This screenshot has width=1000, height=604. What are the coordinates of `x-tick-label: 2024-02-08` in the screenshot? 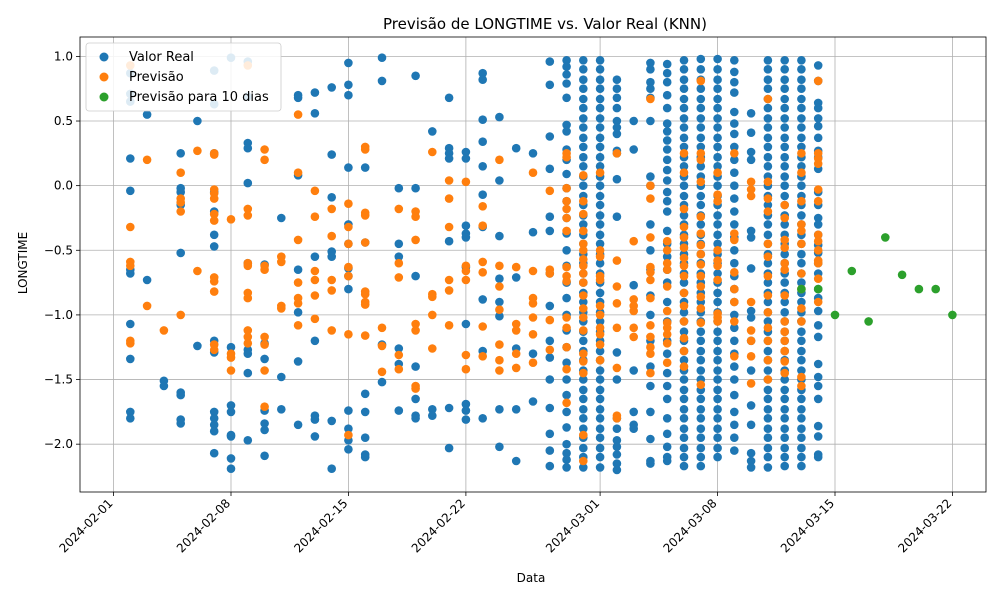 It's located at (203, 525).